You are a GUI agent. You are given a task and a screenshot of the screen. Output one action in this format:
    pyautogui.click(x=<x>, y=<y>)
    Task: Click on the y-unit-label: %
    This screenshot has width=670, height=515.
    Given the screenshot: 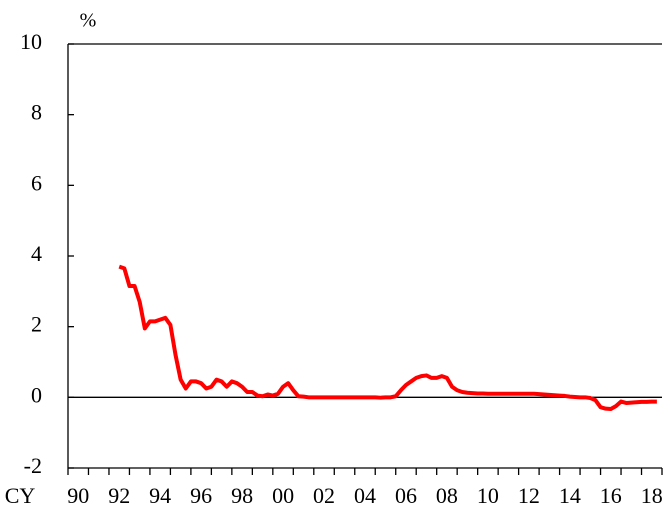 What is the action you would take?
    pyautogui.click(x=88, y=21)
    